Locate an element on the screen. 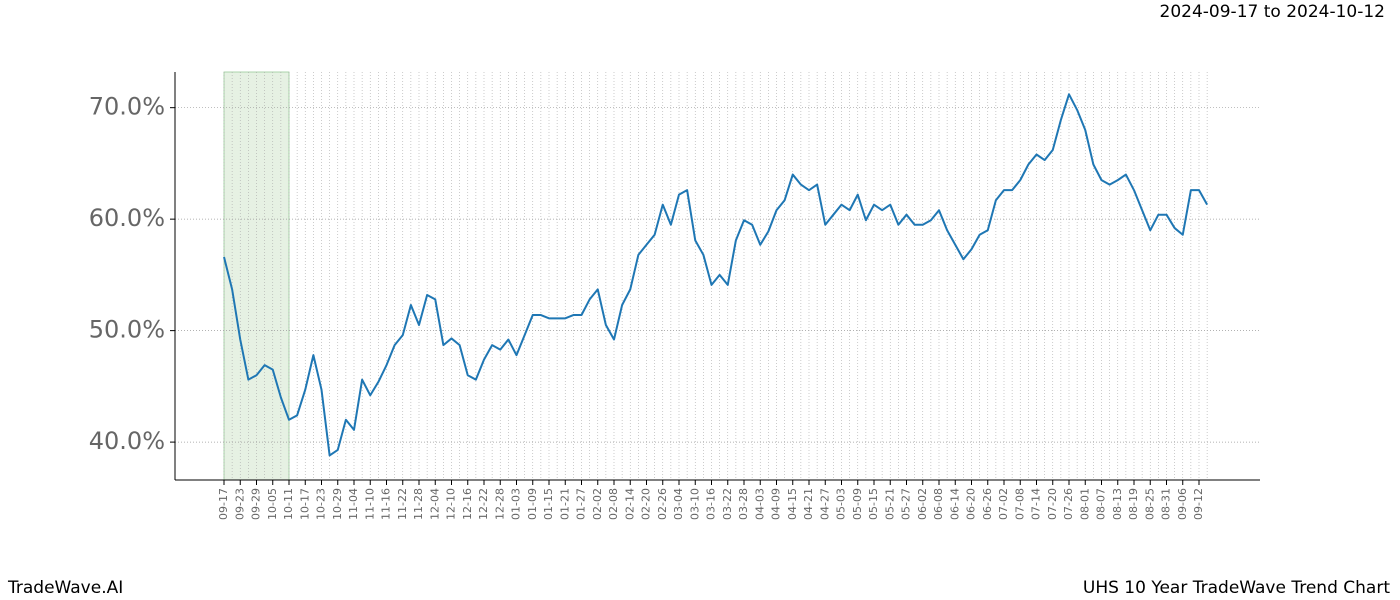 The height and width of the screenshot is (600, 1400). x-tick-label: 07-08 is located at coordinates (1019, 504).